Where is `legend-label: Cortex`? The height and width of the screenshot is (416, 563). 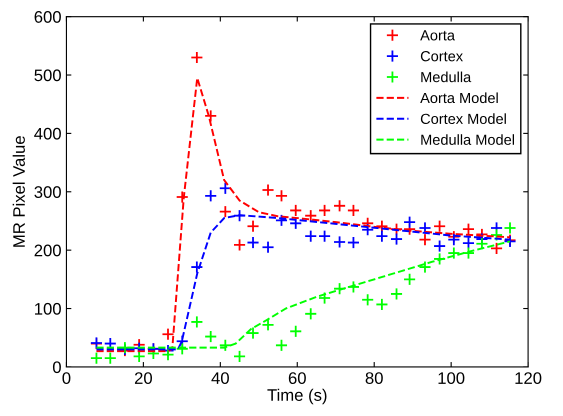 legend-label: Cortex is located at coordinates (441, 56).